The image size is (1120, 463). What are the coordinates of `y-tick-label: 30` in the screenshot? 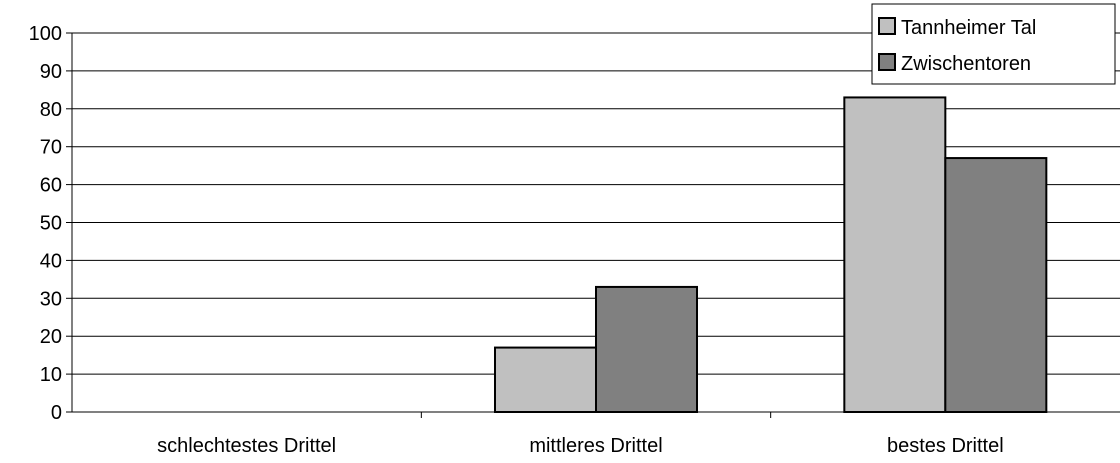 It's located at (51, 299).